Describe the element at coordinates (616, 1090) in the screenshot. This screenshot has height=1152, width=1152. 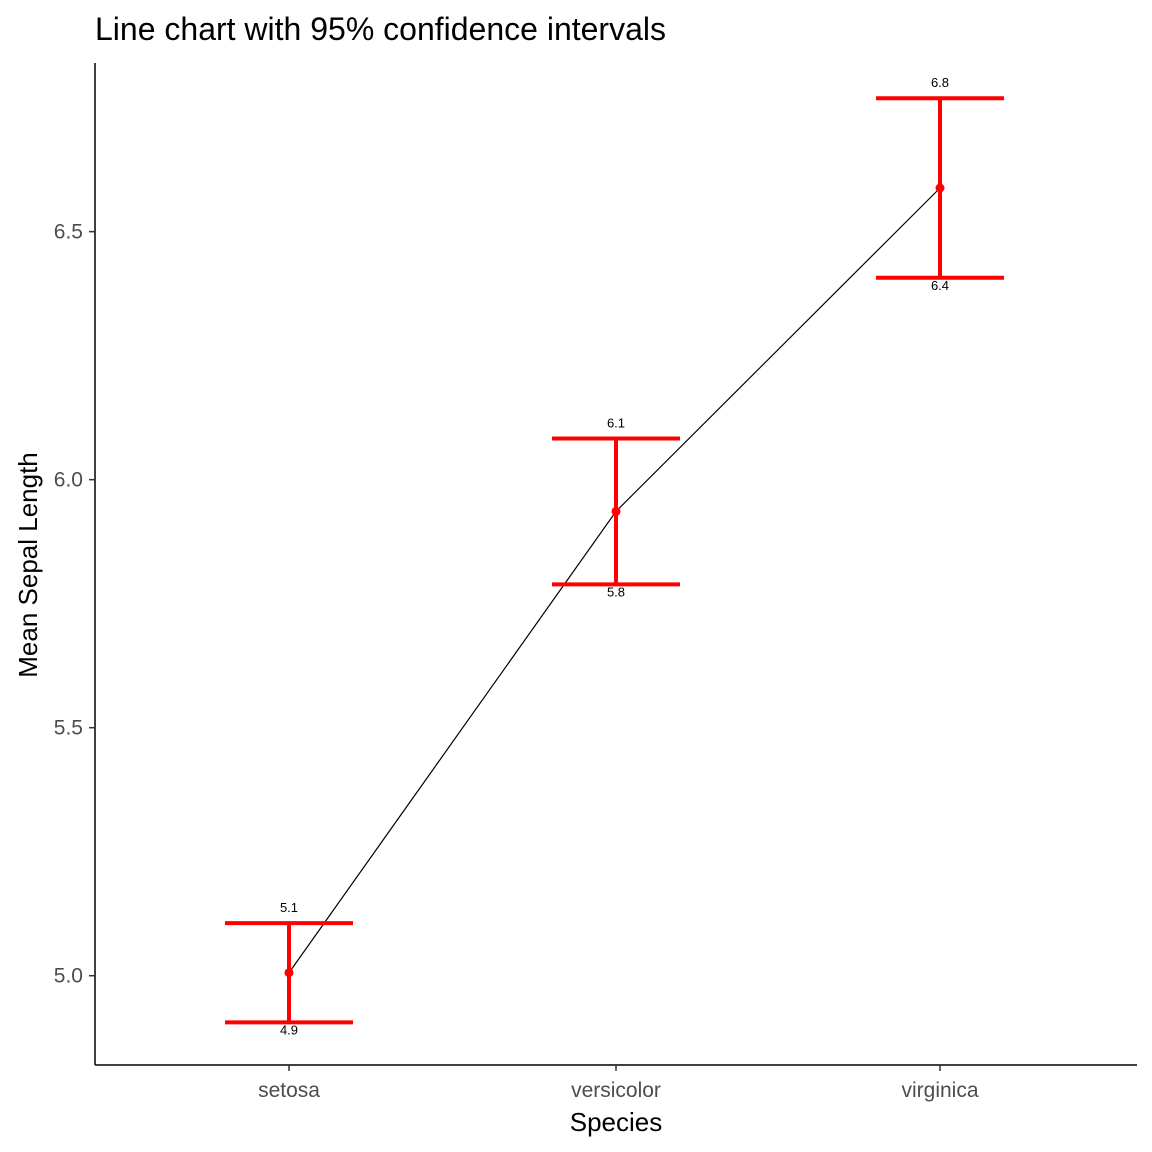
I see `x-tick-label: versicolor` at that location.